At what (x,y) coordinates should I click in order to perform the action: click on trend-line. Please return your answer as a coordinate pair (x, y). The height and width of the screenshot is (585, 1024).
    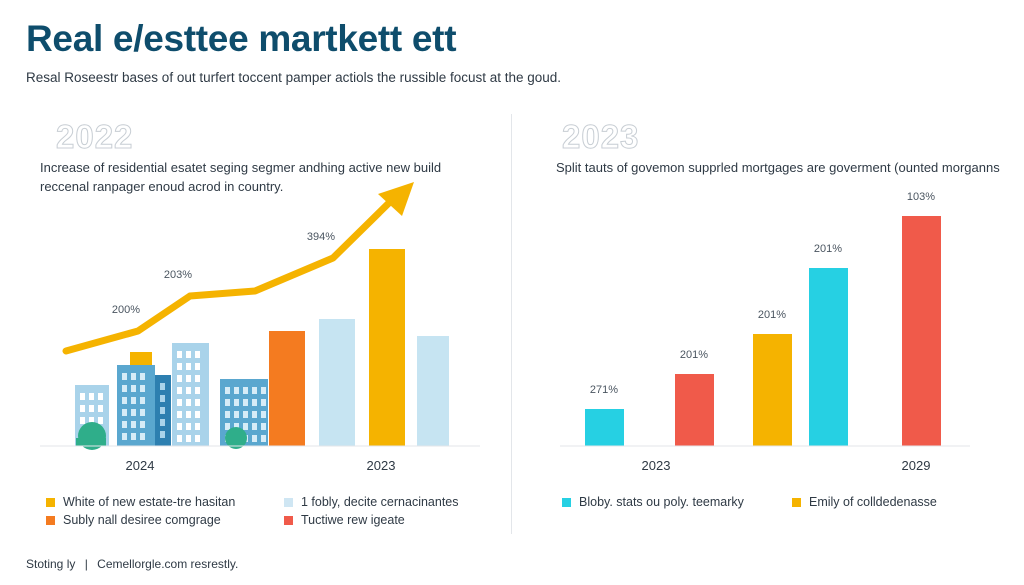
    Looking at the image, I should click on (231, 273).